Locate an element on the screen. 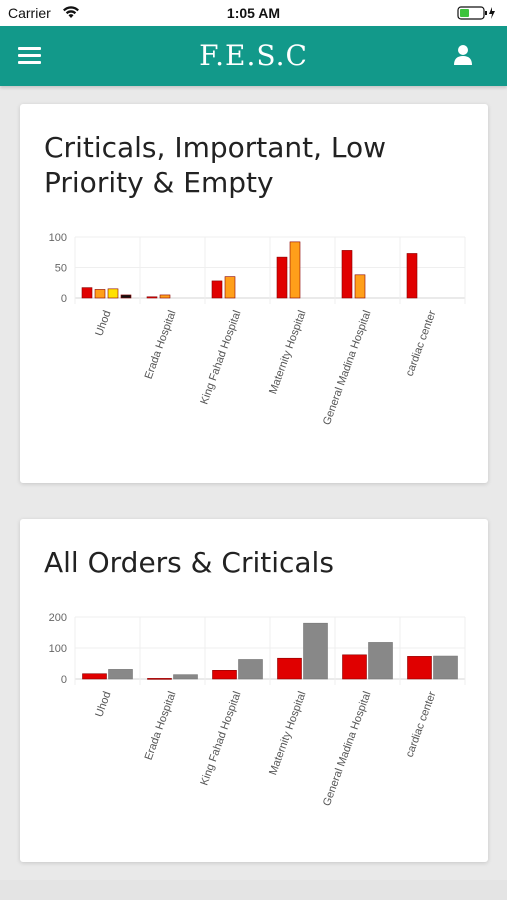  app-title: F.E.S.C is located at coordinates (253, 55).